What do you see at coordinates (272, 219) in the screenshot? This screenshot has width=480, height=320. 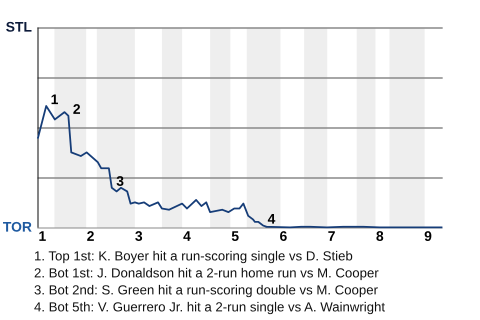 I see `annotation: 4` at bounding box center [272, 219].